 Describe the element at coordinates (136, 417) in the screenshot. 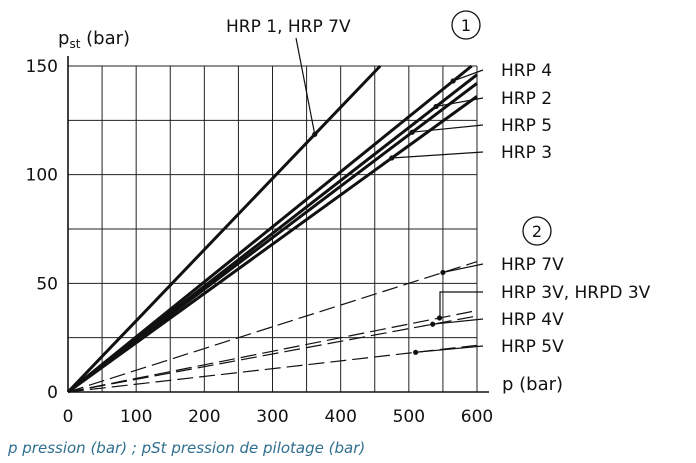

I see `x-tick-label: 100` at that location.